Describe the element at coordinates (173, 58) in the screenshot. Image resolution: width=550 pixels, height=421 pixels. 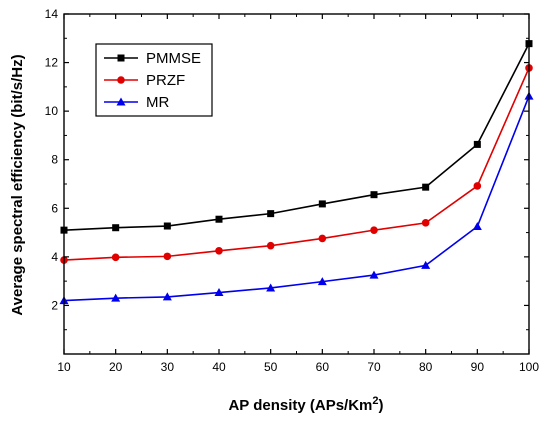
I see `legend-label-pmmse: PMMSE` at that location.